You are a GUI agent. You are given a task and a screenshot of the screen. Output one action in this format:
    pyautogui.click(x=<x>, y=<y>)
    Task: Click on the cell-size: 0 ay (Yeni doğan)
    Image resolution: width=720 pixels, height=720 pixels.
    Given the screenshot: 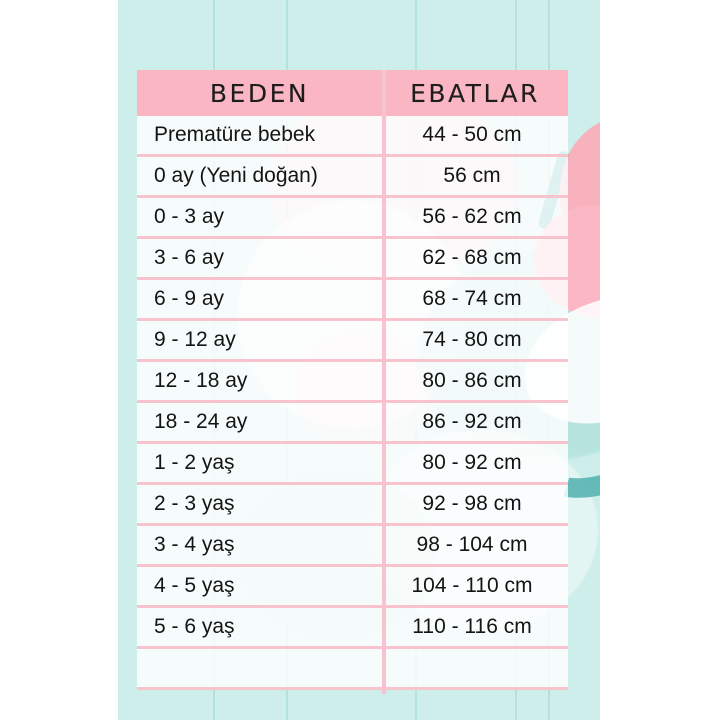 What is the action you would take?
    pyautogui.click(x=236, y=175)
    